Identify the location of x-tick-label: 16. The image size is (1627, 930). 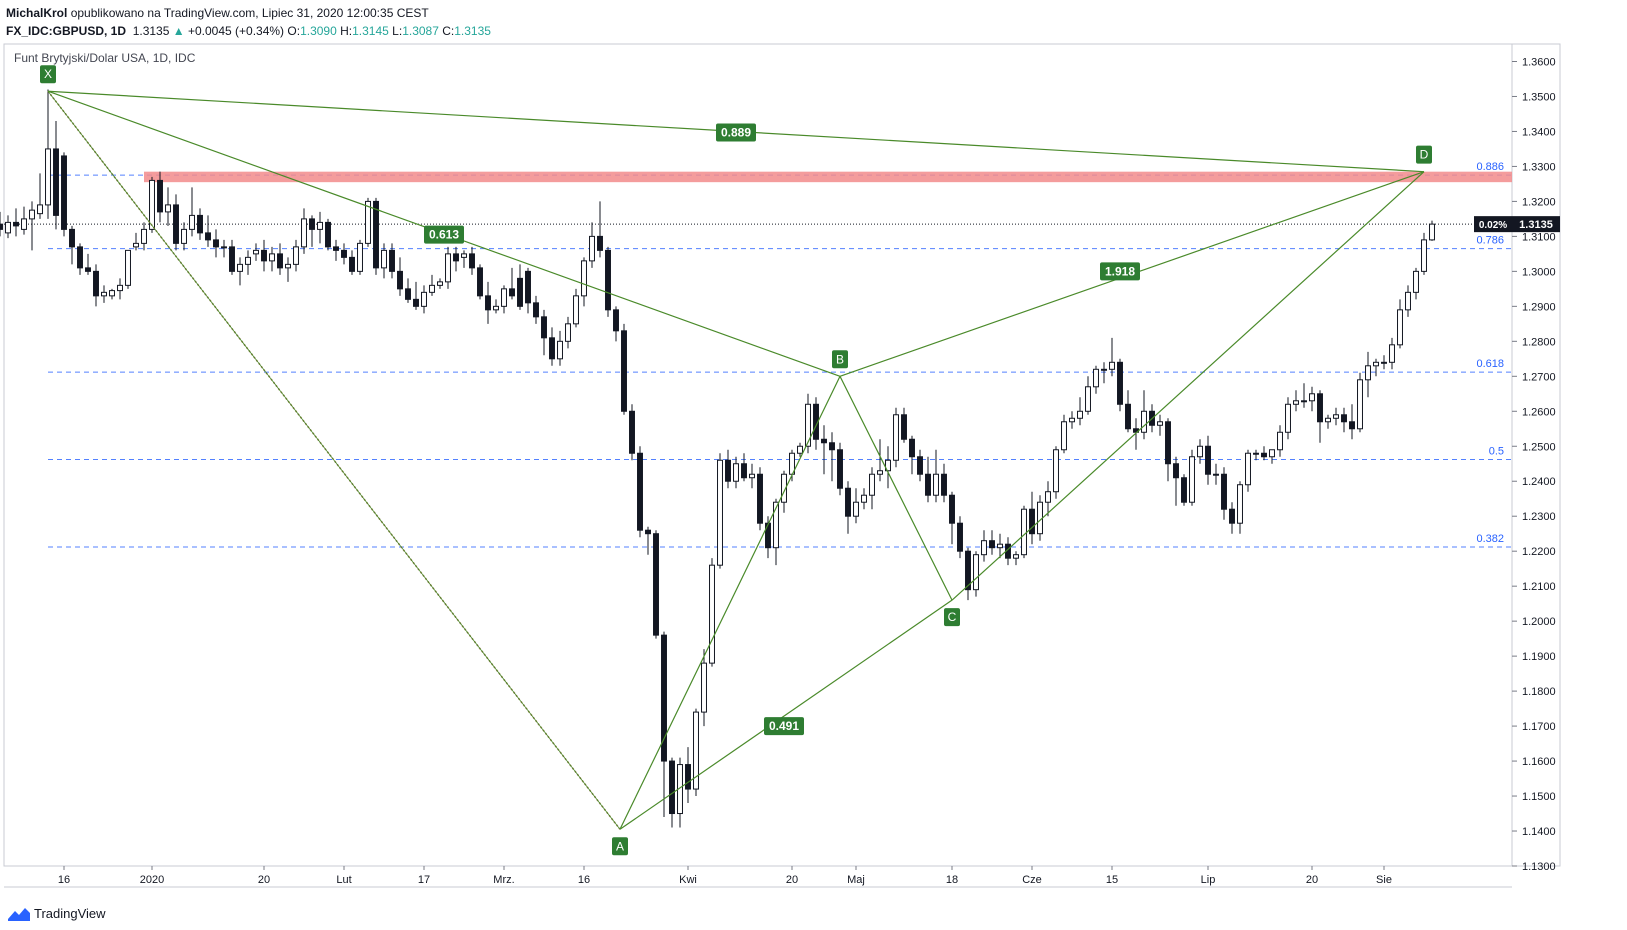
(584, 880).